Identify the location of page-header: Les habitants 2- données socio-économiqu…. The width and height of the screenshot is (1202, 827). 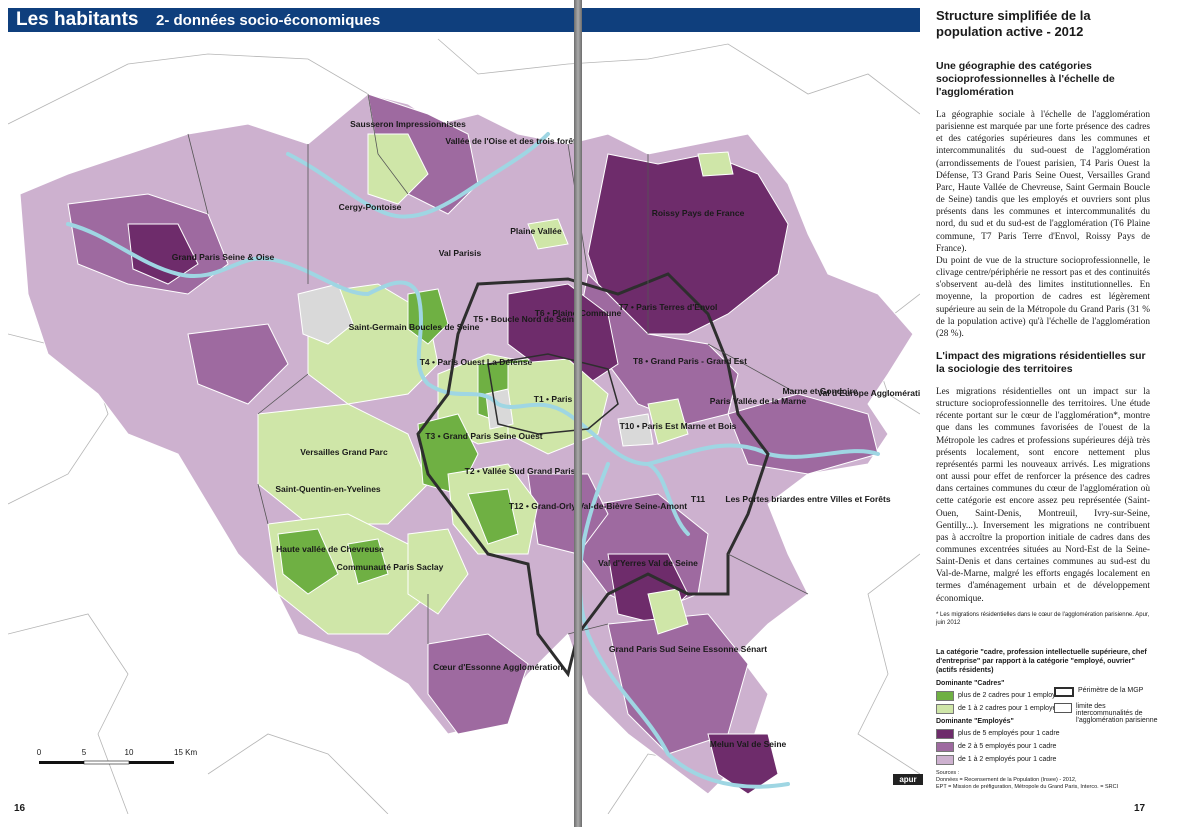
(464, 20).